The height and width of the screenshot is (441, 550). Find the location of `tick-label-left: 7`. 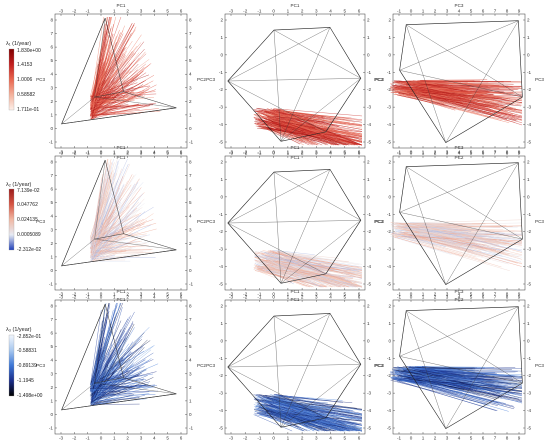

tick-label-left: 7 is located at coordinates (51, 175).